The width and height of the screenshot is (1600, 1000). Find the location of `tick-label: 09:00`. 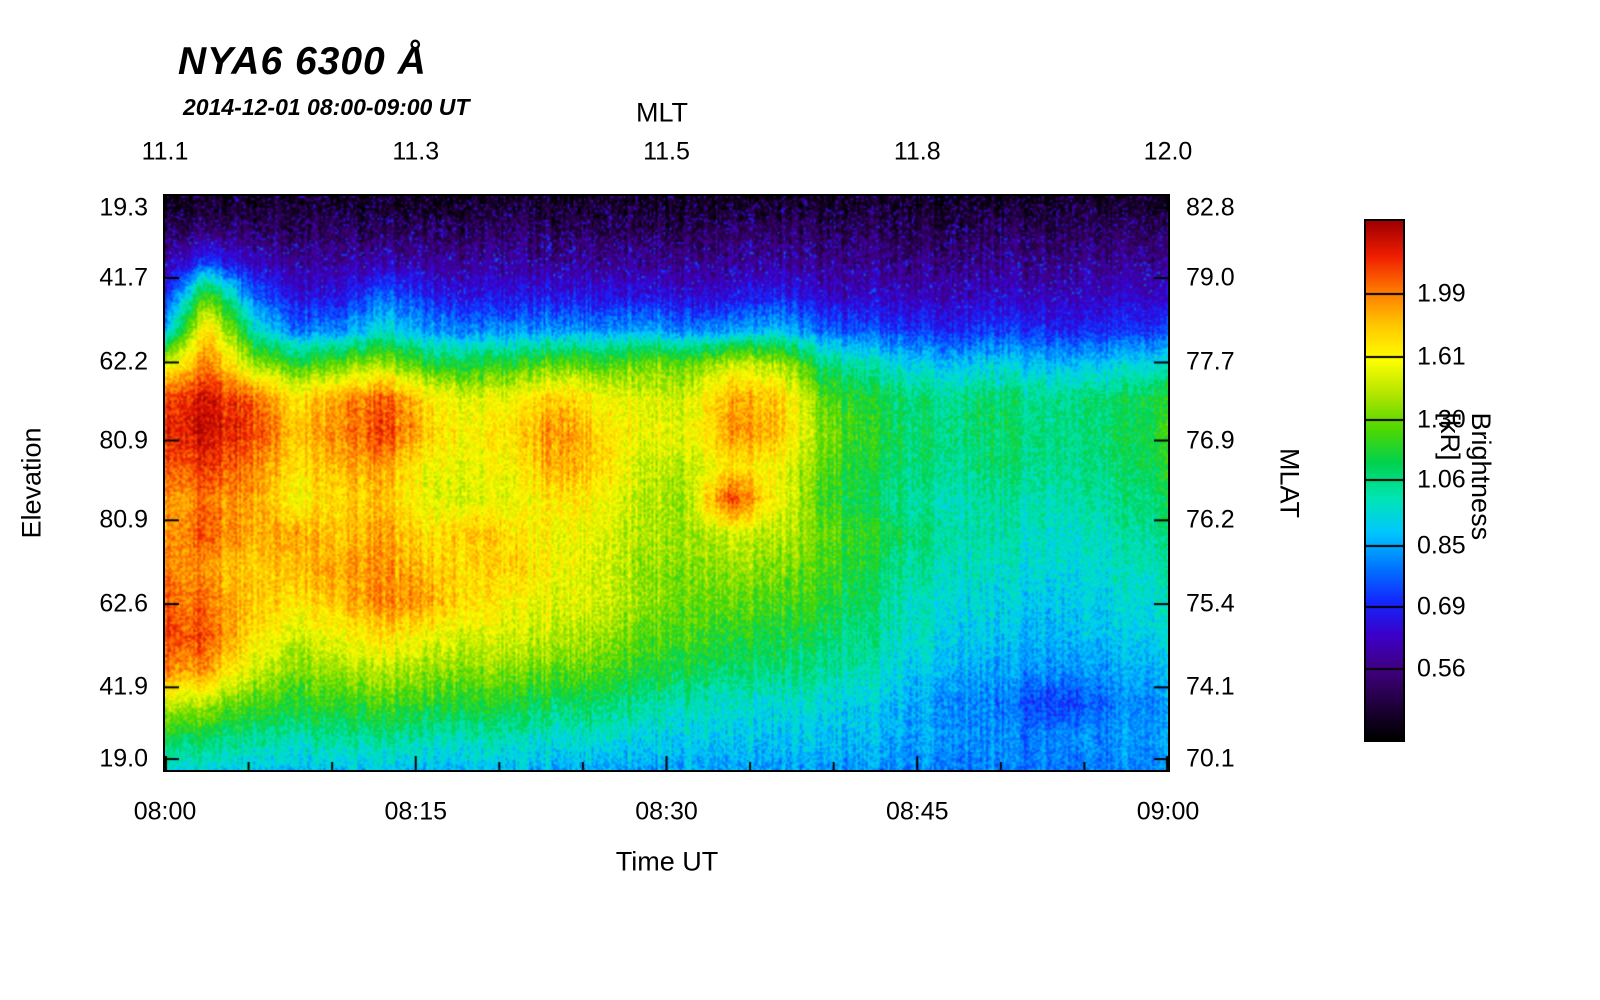

tick-label: 09:00 is located at coordinates (1168, 811).